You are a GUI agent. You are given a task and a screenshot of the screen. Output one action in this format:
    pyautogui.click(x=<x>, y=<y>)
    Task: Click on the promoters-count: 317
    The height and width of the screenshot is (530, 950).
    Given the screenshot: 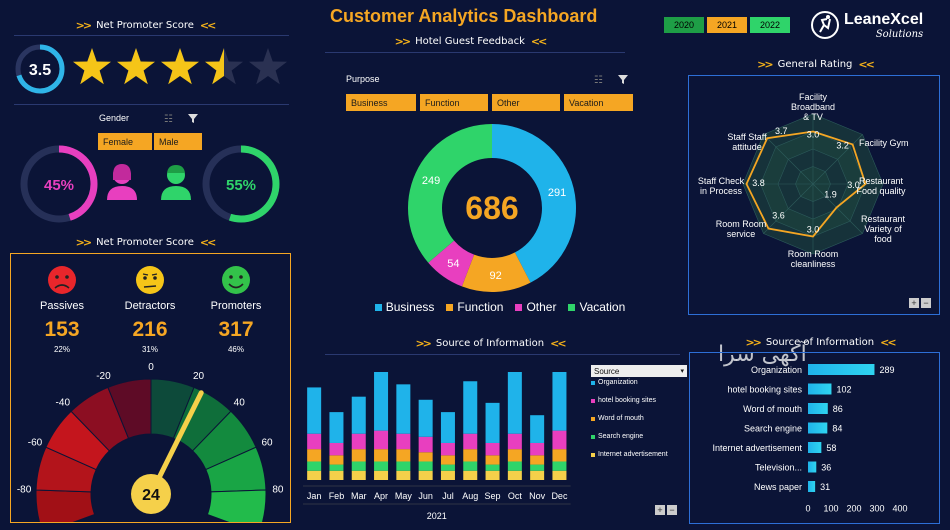 What is the action you would take?
    pyautogui.click(x=235, y=329)
    